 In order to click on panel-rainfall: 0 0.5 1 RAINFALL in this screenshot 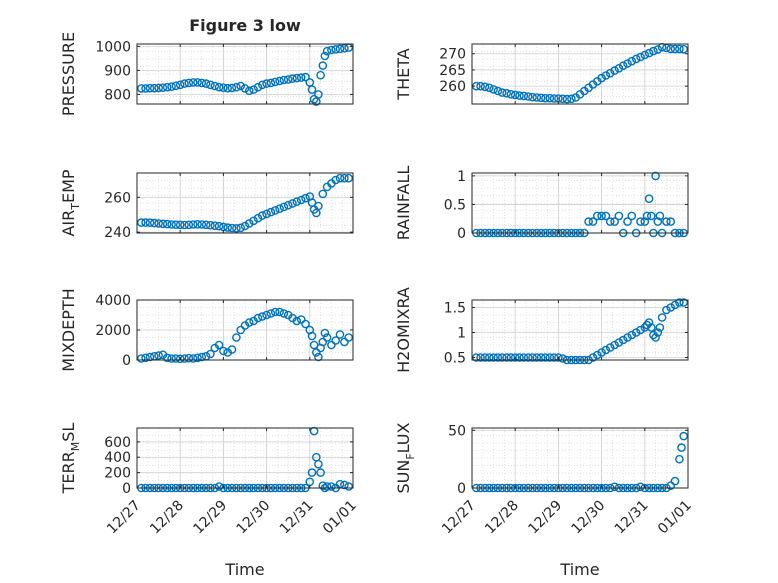, I will do `click(541, 204)`.